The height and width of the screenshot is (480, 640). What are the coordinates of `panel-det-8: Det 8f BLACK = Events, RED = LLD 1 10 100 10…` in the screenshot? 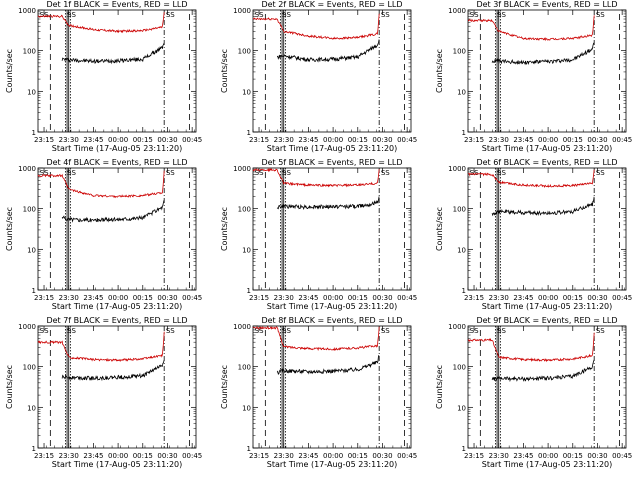 It's located at (318, 392).